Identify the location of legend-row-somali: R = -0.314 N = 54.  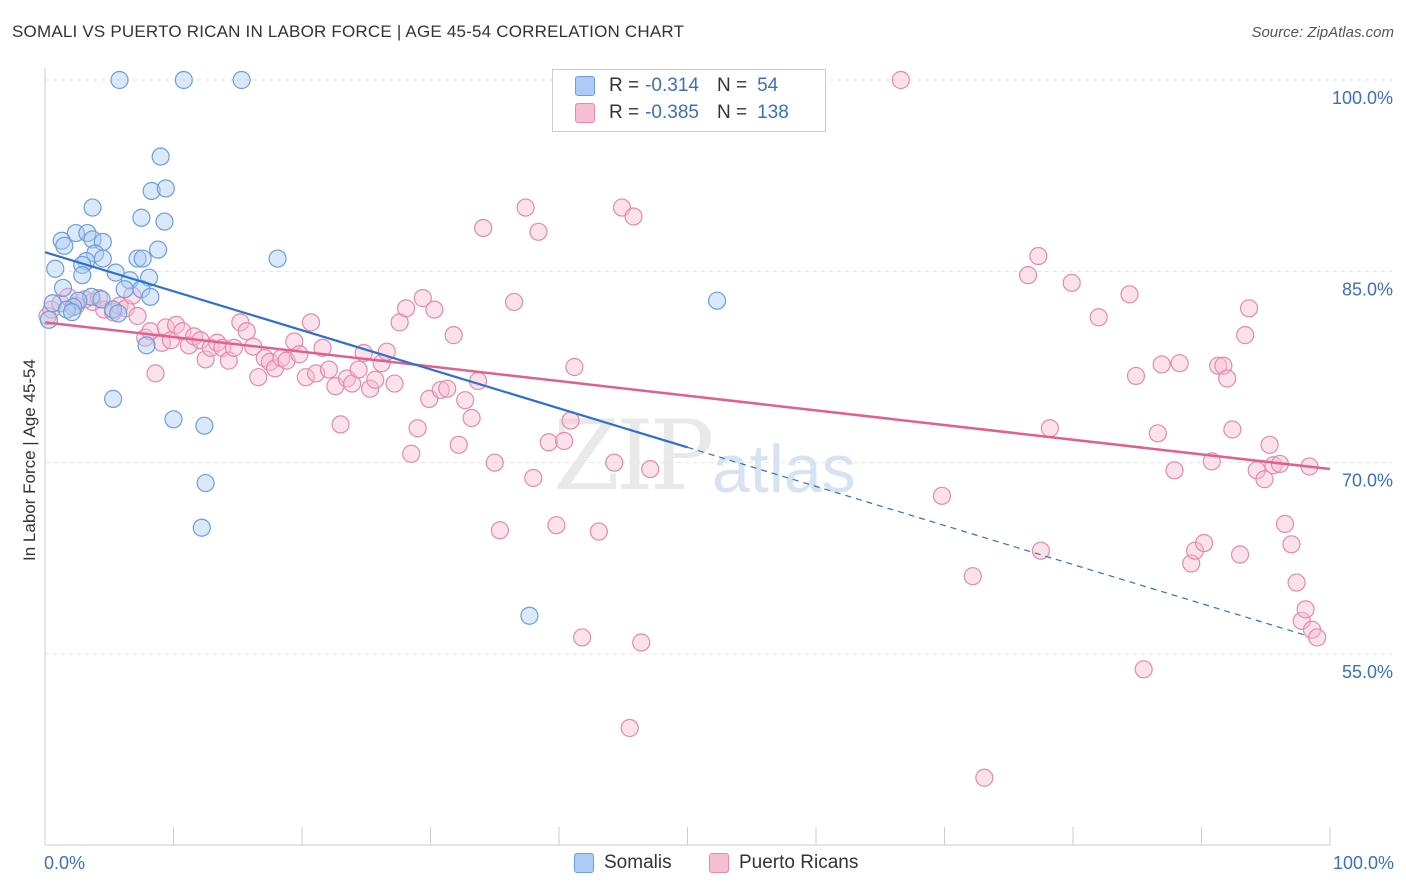
(676, 86).